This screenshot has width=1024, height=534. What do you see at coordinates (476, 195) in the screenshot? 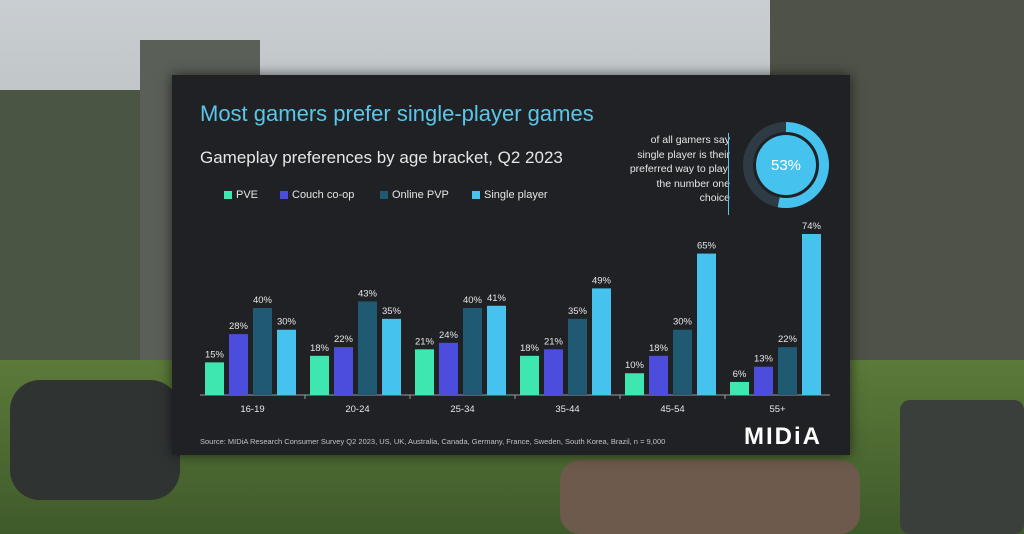
I see `legend-swatch-single-player` at bounding box center [476, 195].